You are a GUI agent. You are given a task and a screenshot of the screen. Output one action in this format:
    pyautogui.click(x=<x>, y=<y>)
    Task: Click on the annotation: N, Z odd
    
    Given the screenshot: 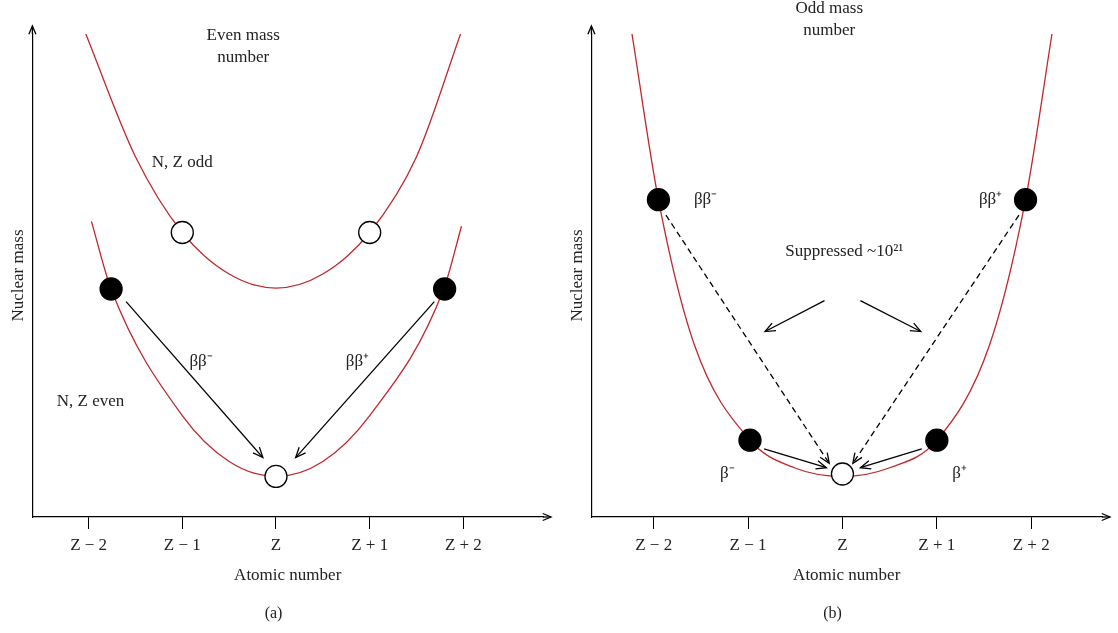 What is the action you would take?
    pyautogui.click(x=182, y=162)
    